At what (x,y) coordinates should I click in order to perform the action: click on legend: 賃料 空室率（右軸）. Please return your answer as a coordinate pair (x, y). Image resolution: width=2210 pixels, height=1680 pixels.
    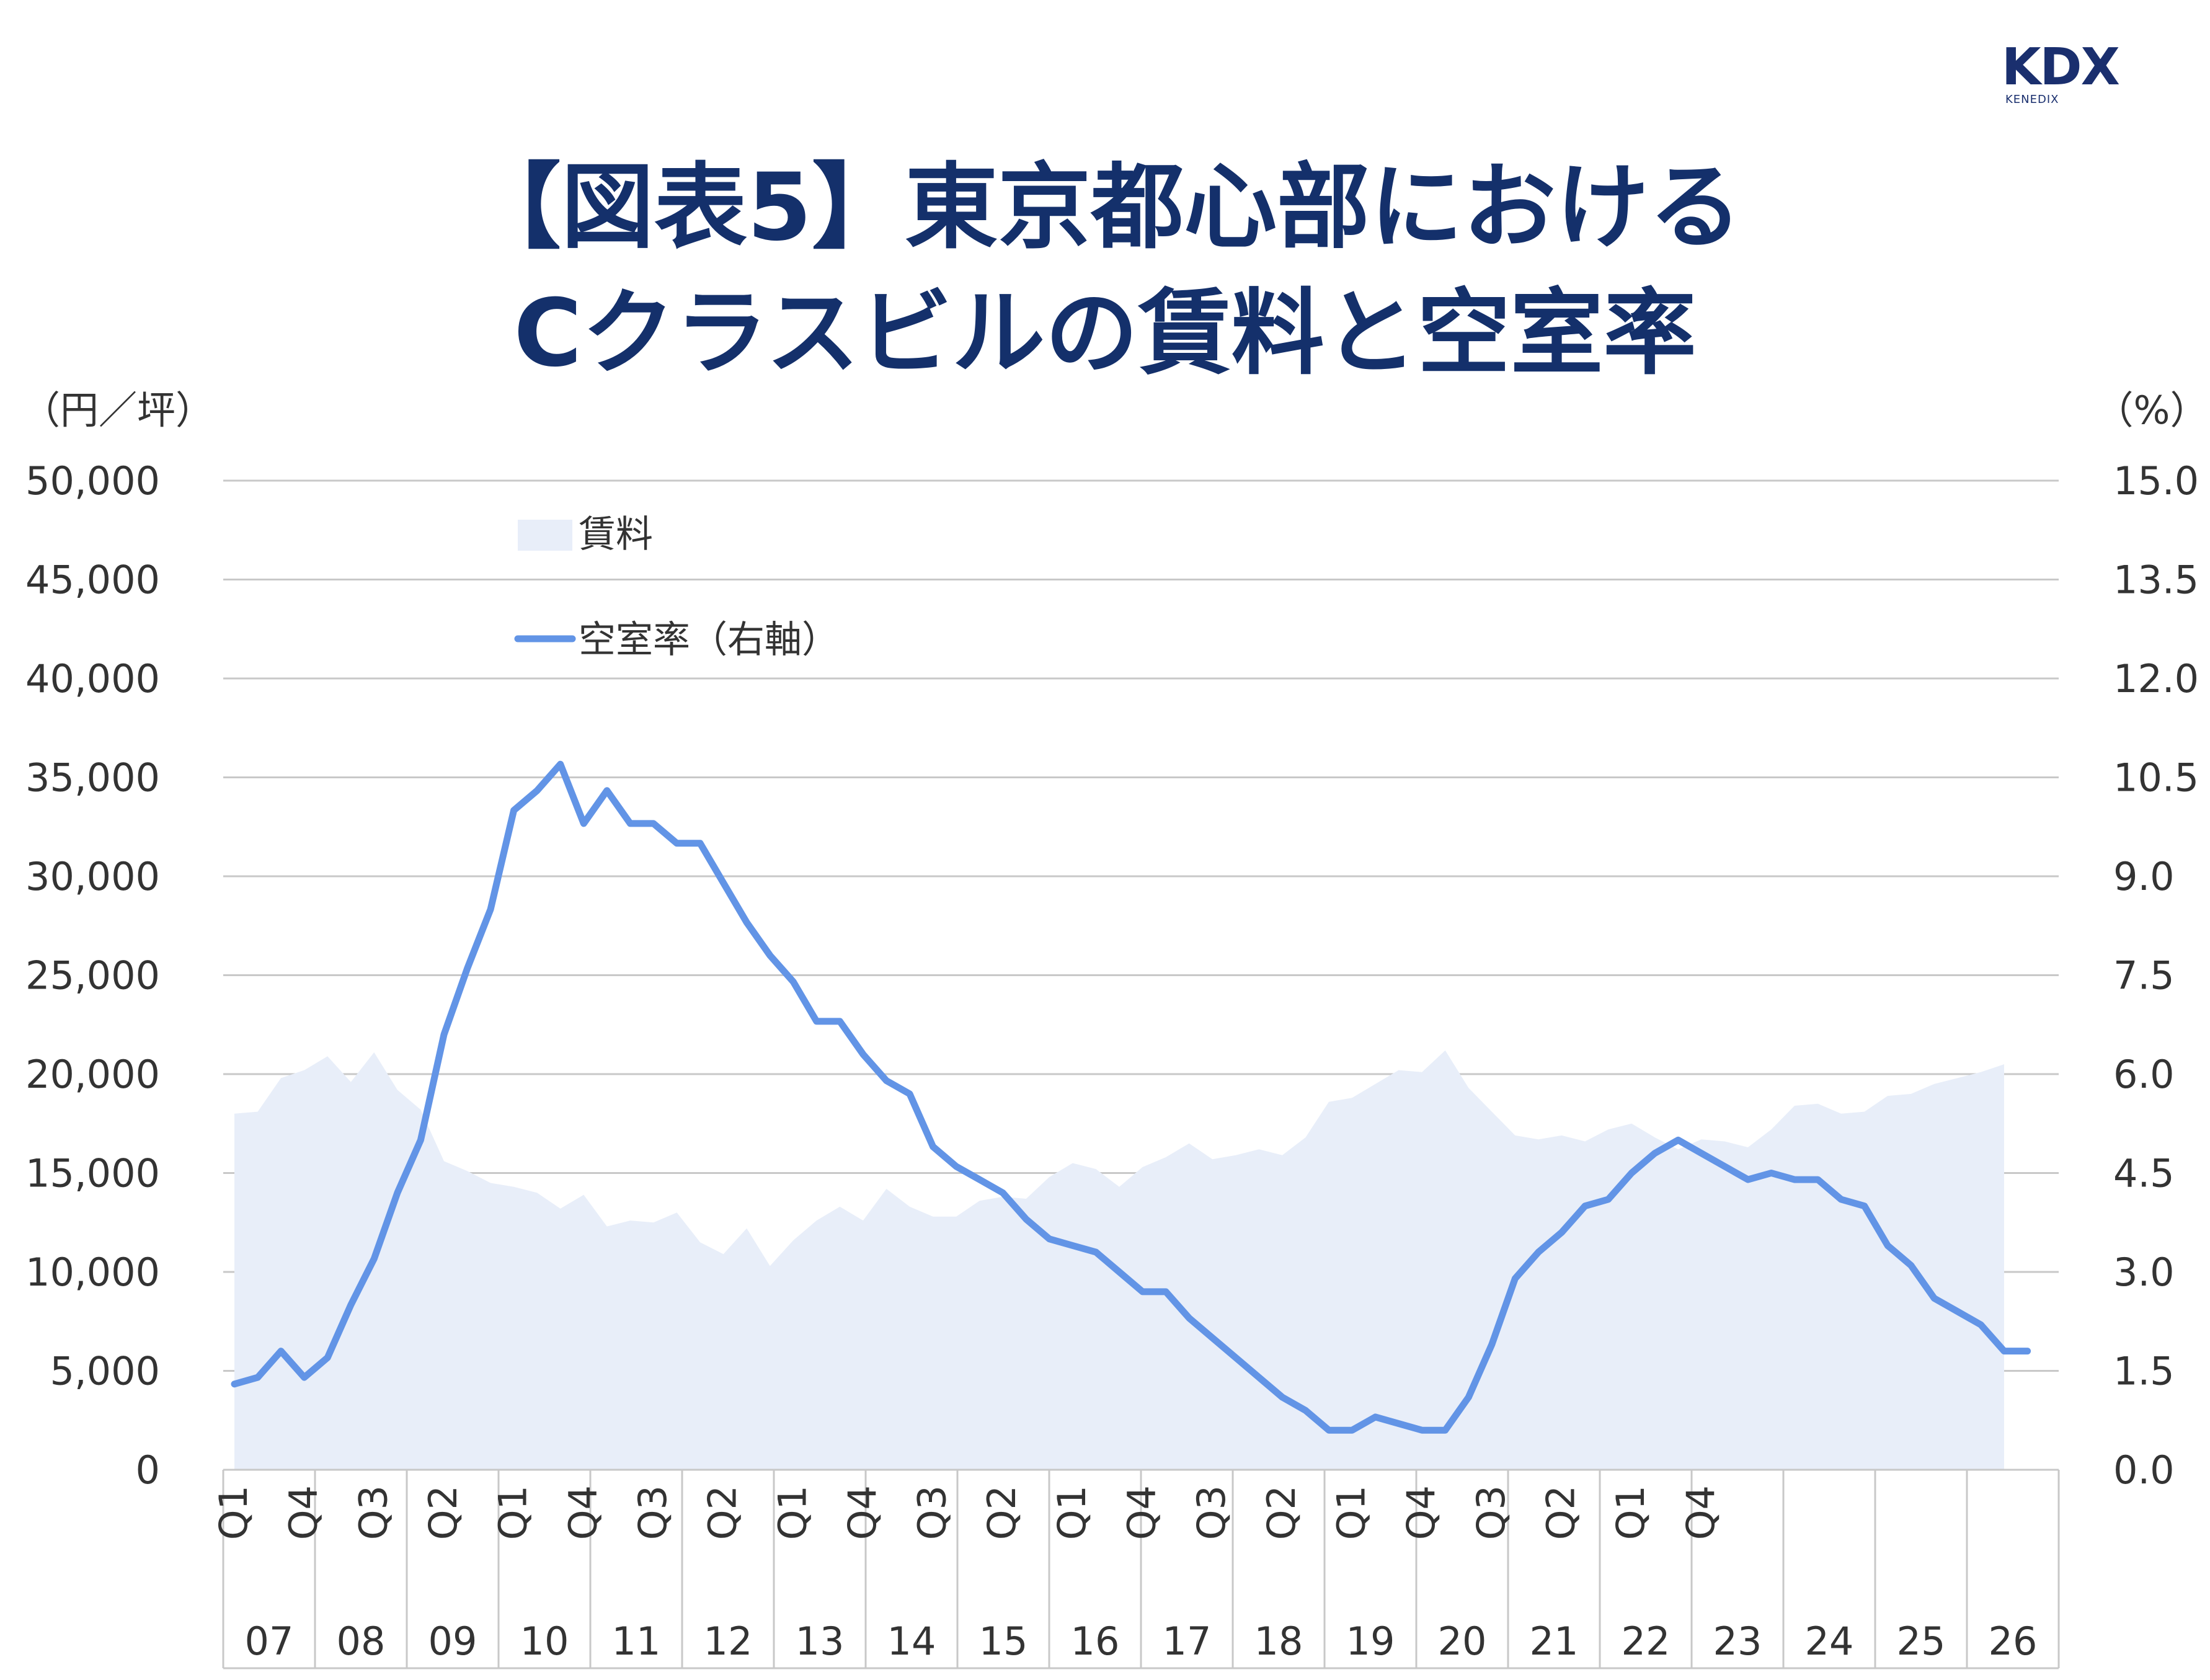
    Looking at the image, I should click on (677, 587).